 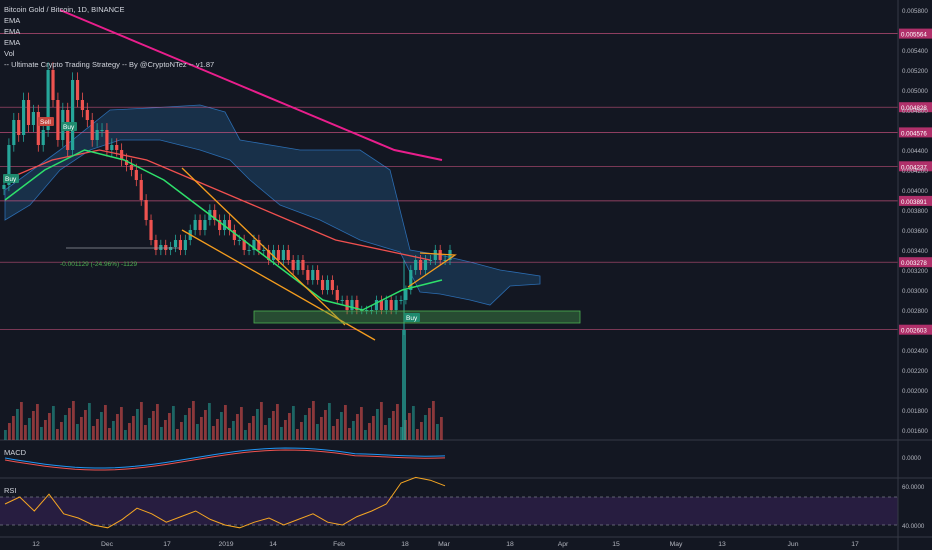 I want to click on chart-title: Bitcoin Gold / Bitcoin, 1D, BINANCE, so click(x=64, y=9).